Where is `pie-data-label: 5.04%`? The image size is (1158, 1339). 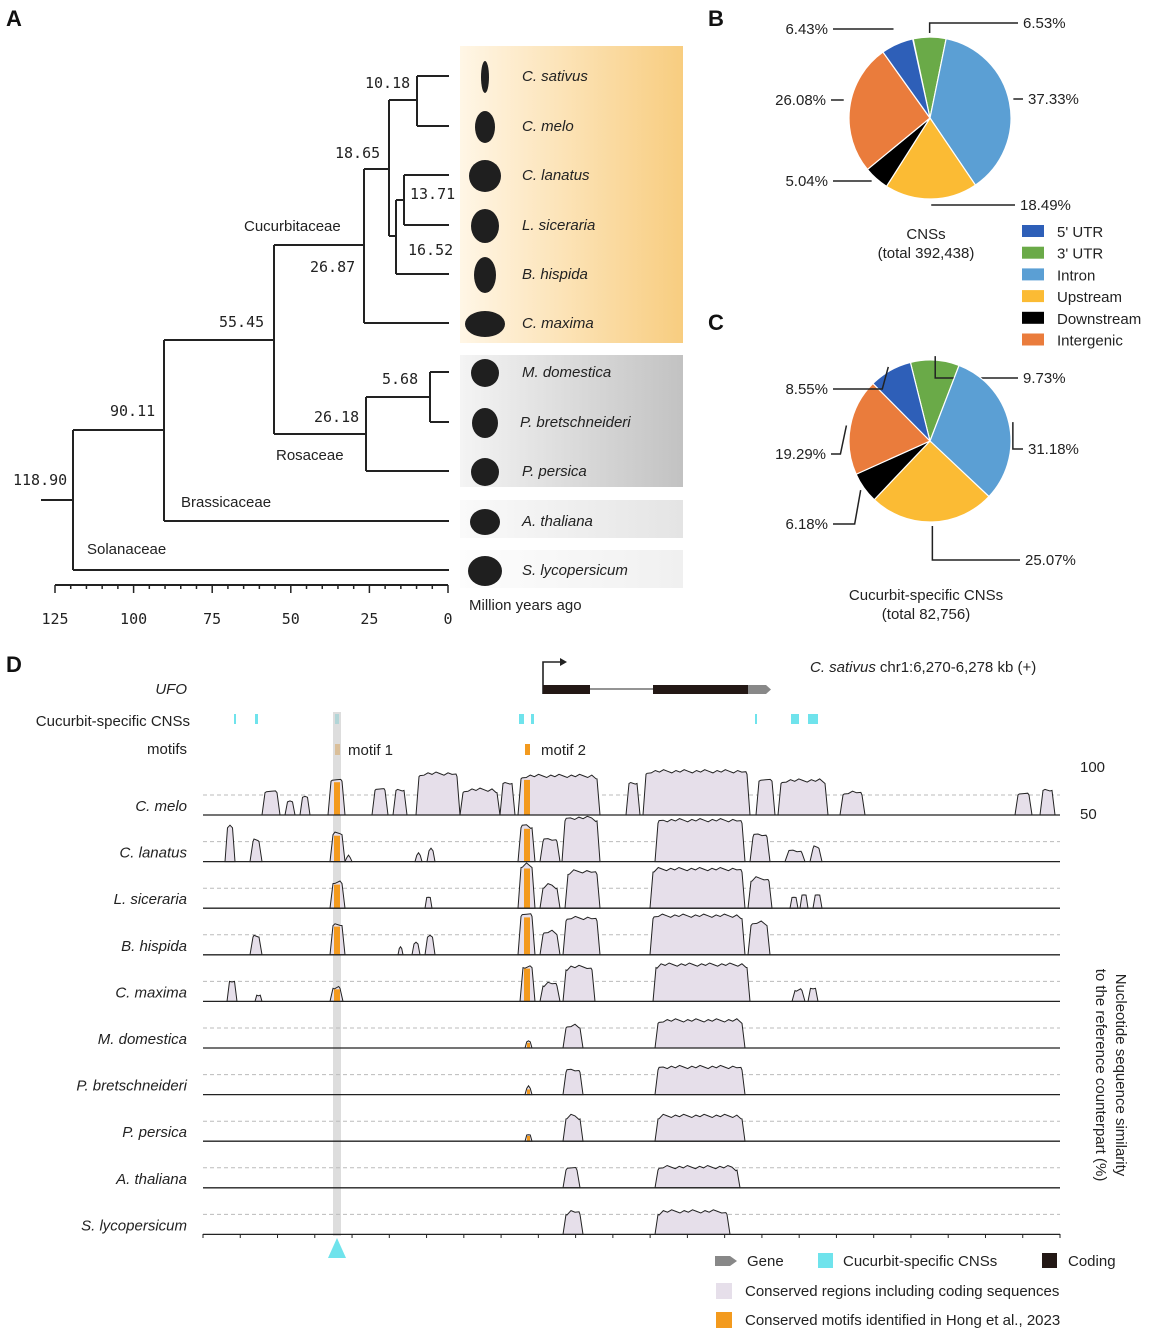 pie-data-label: 5.04% is located at coordinates (806, 181).